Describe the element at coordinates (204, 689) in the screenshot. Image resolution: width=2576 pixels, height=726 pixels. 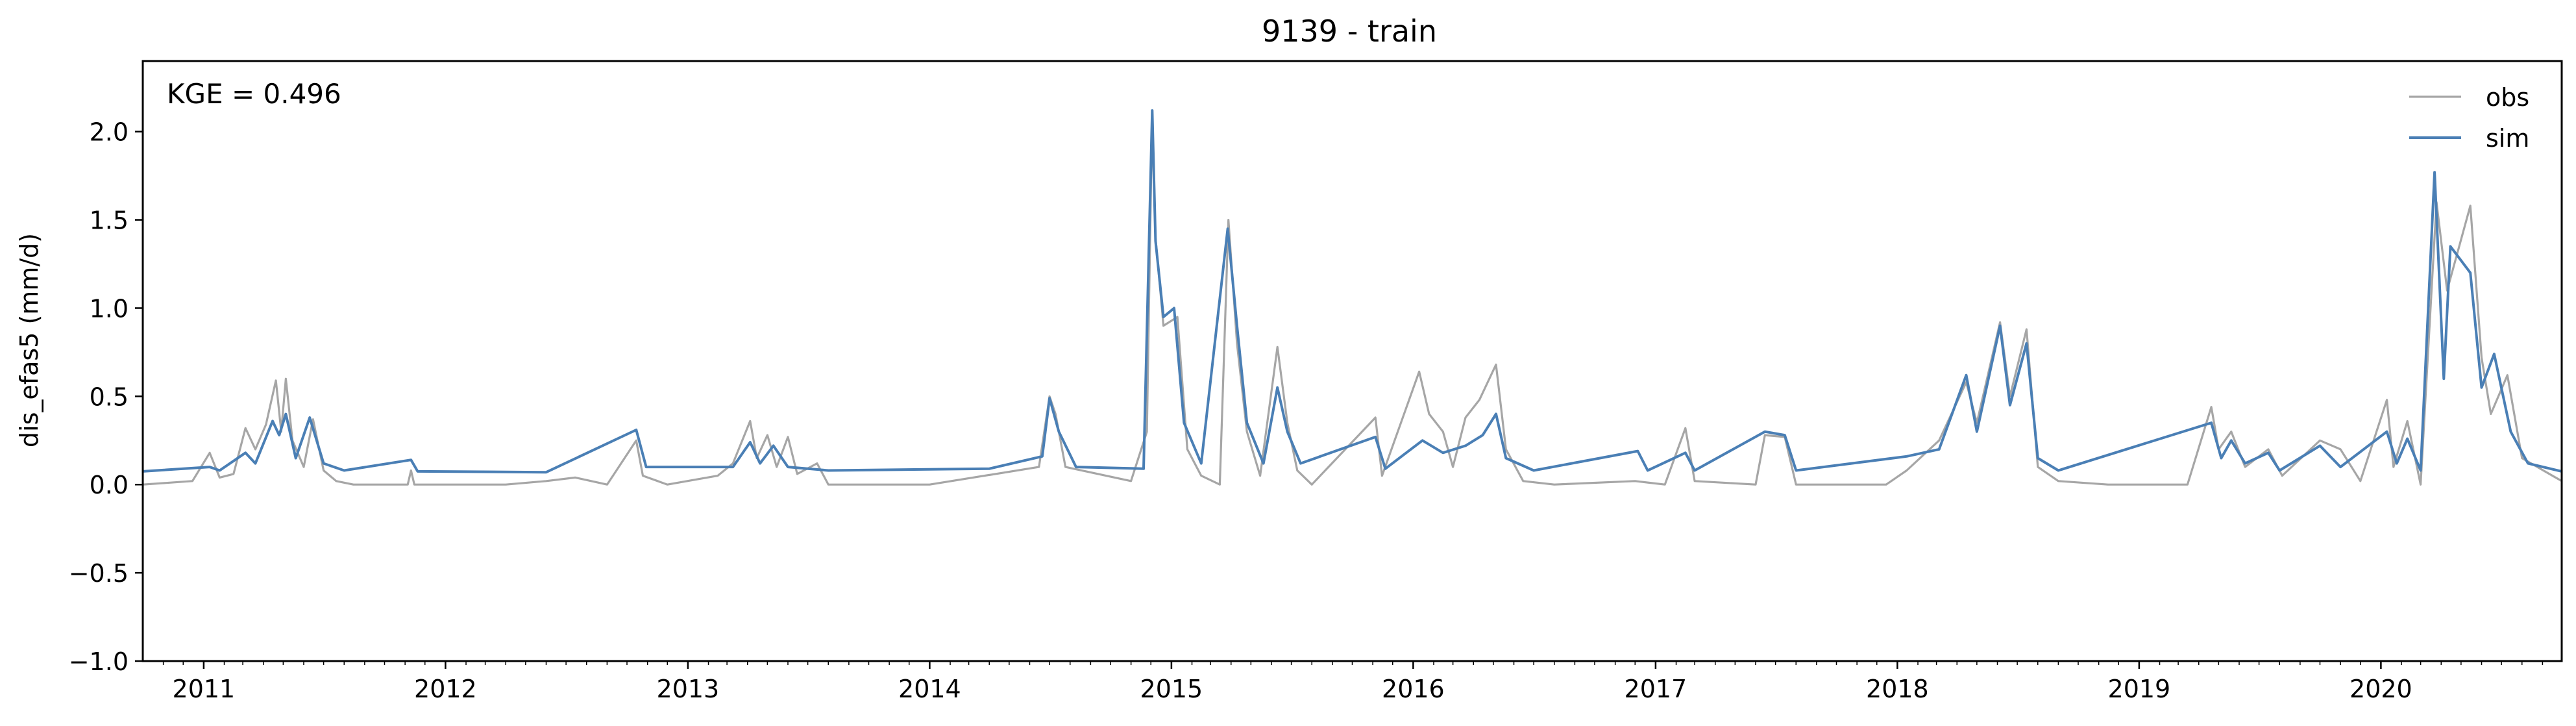
I see `x-tick-label: 2011` at that location.